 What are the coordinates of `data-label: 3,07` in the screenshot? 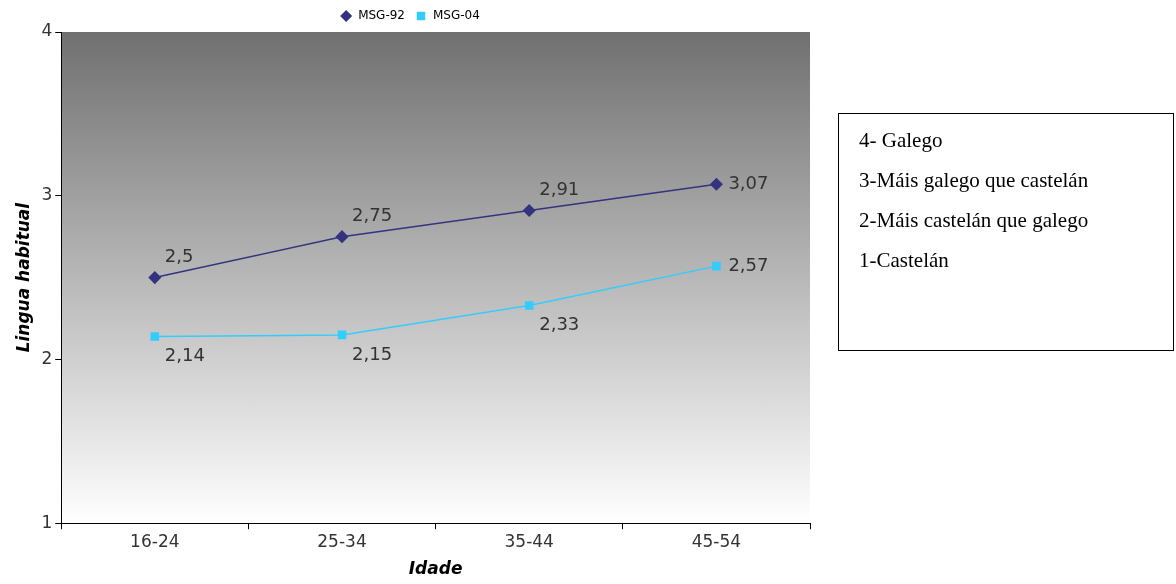 It's located at (748, 182).